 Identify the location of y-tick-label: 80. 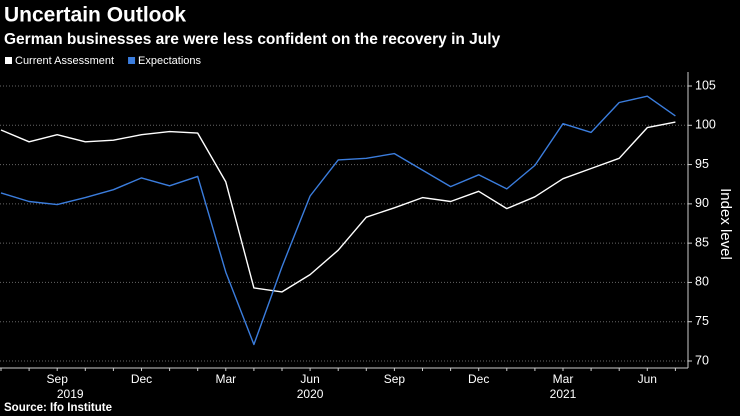
(702, 282).